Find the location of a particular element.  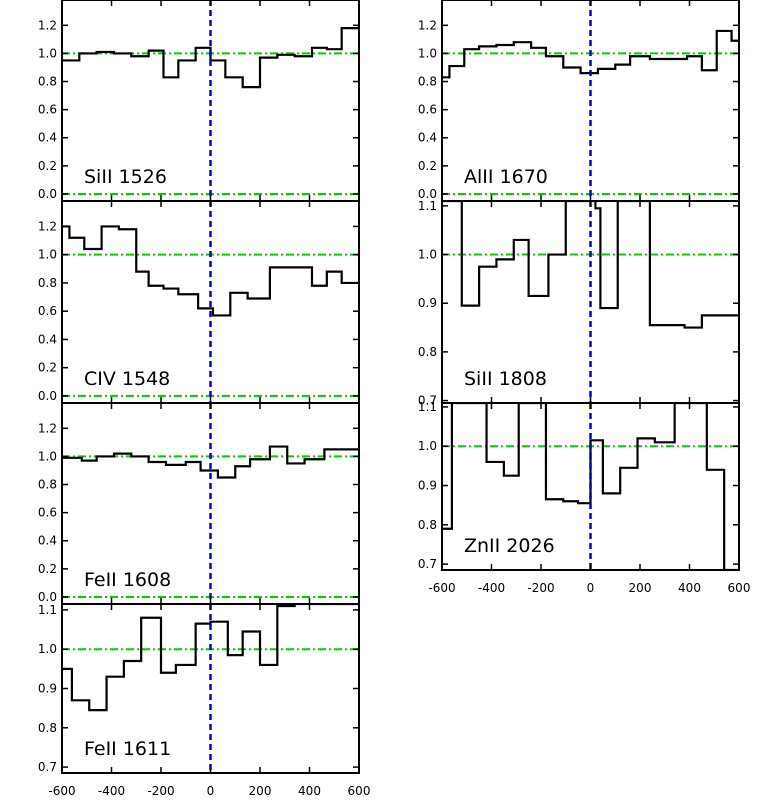

panel-civ-1548: 0.0 0.2 0.4 0.6 0.8 1.0 1.2 CIV 1548 is located at coordinates (199, 302).